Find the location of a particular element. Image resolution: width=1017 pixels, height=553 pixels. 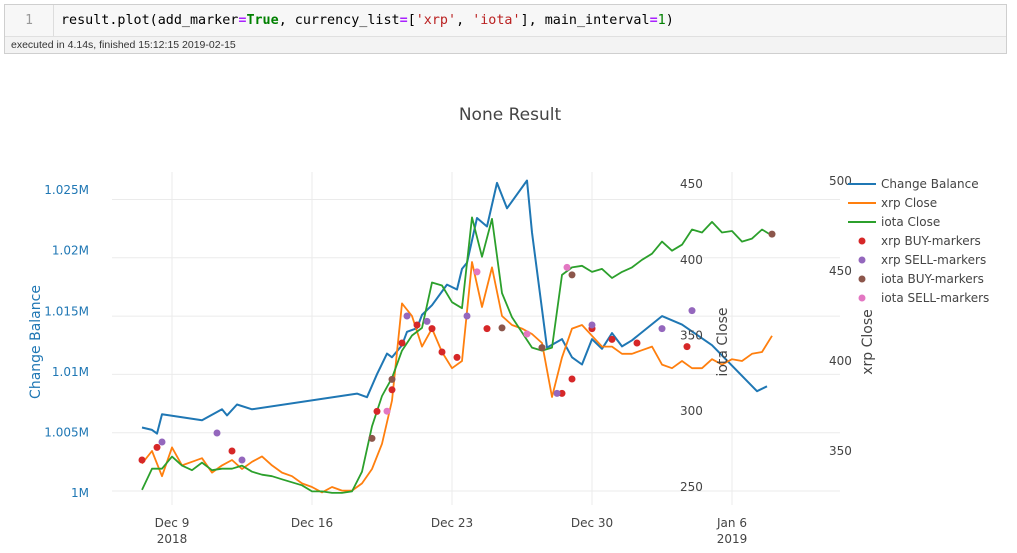

y-tick-label-xrp: 500 is located at coordinates (840, 181).